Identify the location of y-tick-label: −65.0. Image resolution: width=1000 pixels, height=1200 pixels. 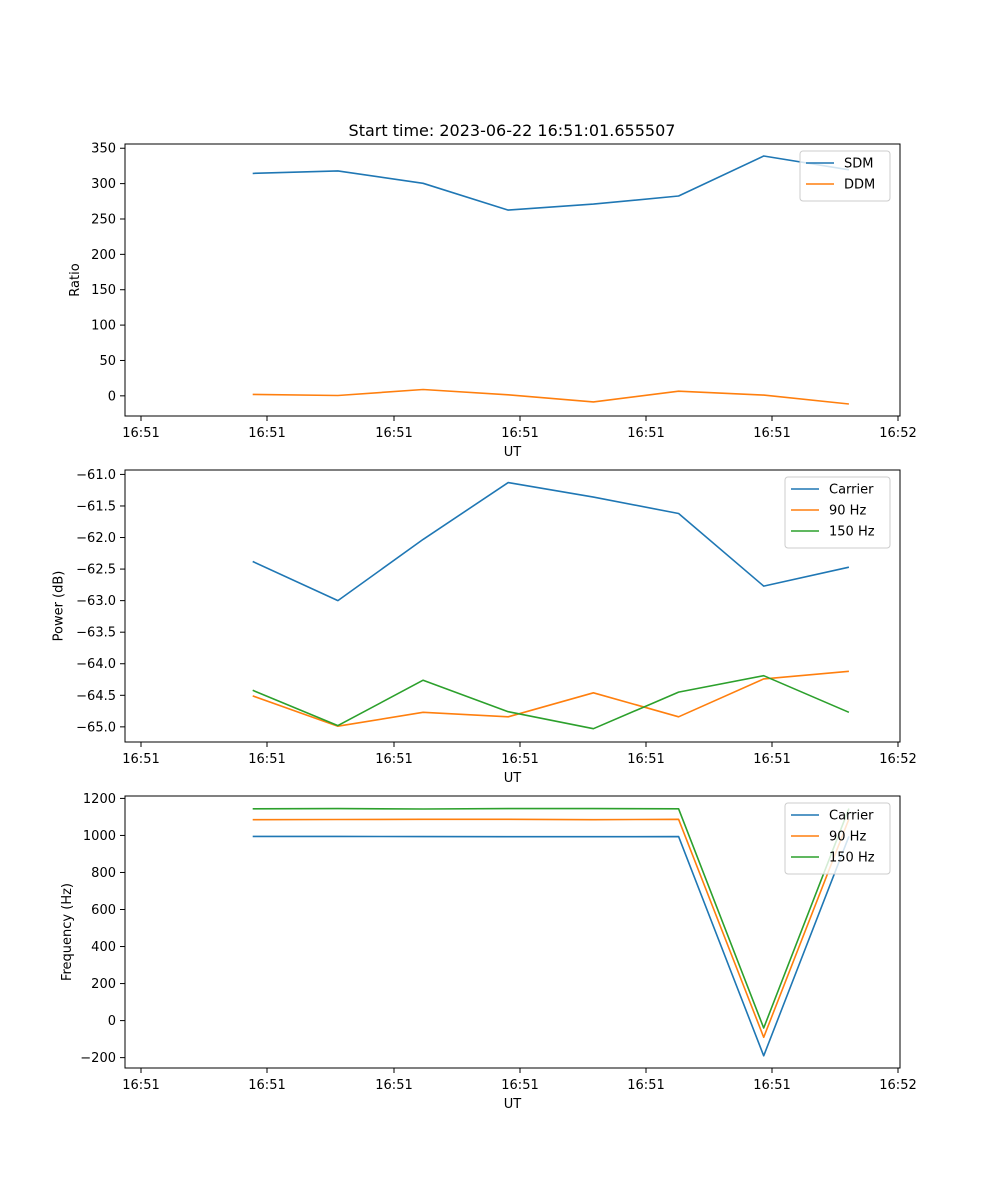
(96, 727).